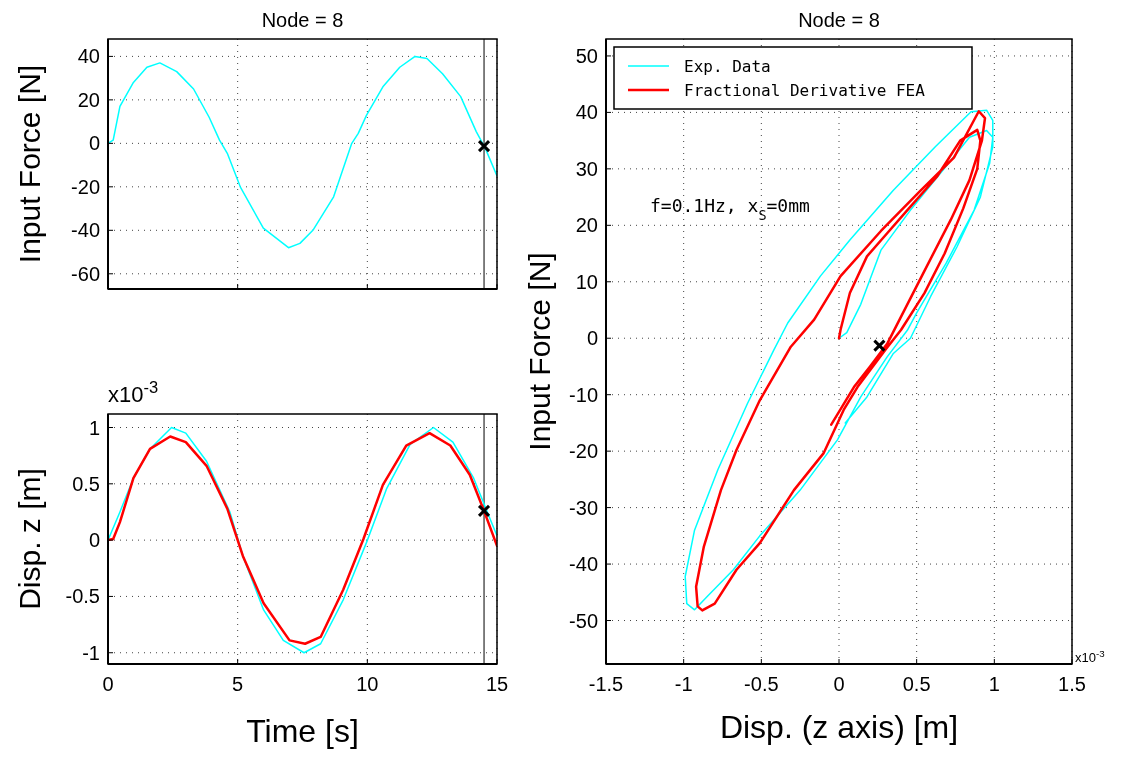 This screenshot has height=760, width=1127. Describe the element at coordinates (1072, 684) in the screenshot. I see `x-tick-label: 1.5` at that location.